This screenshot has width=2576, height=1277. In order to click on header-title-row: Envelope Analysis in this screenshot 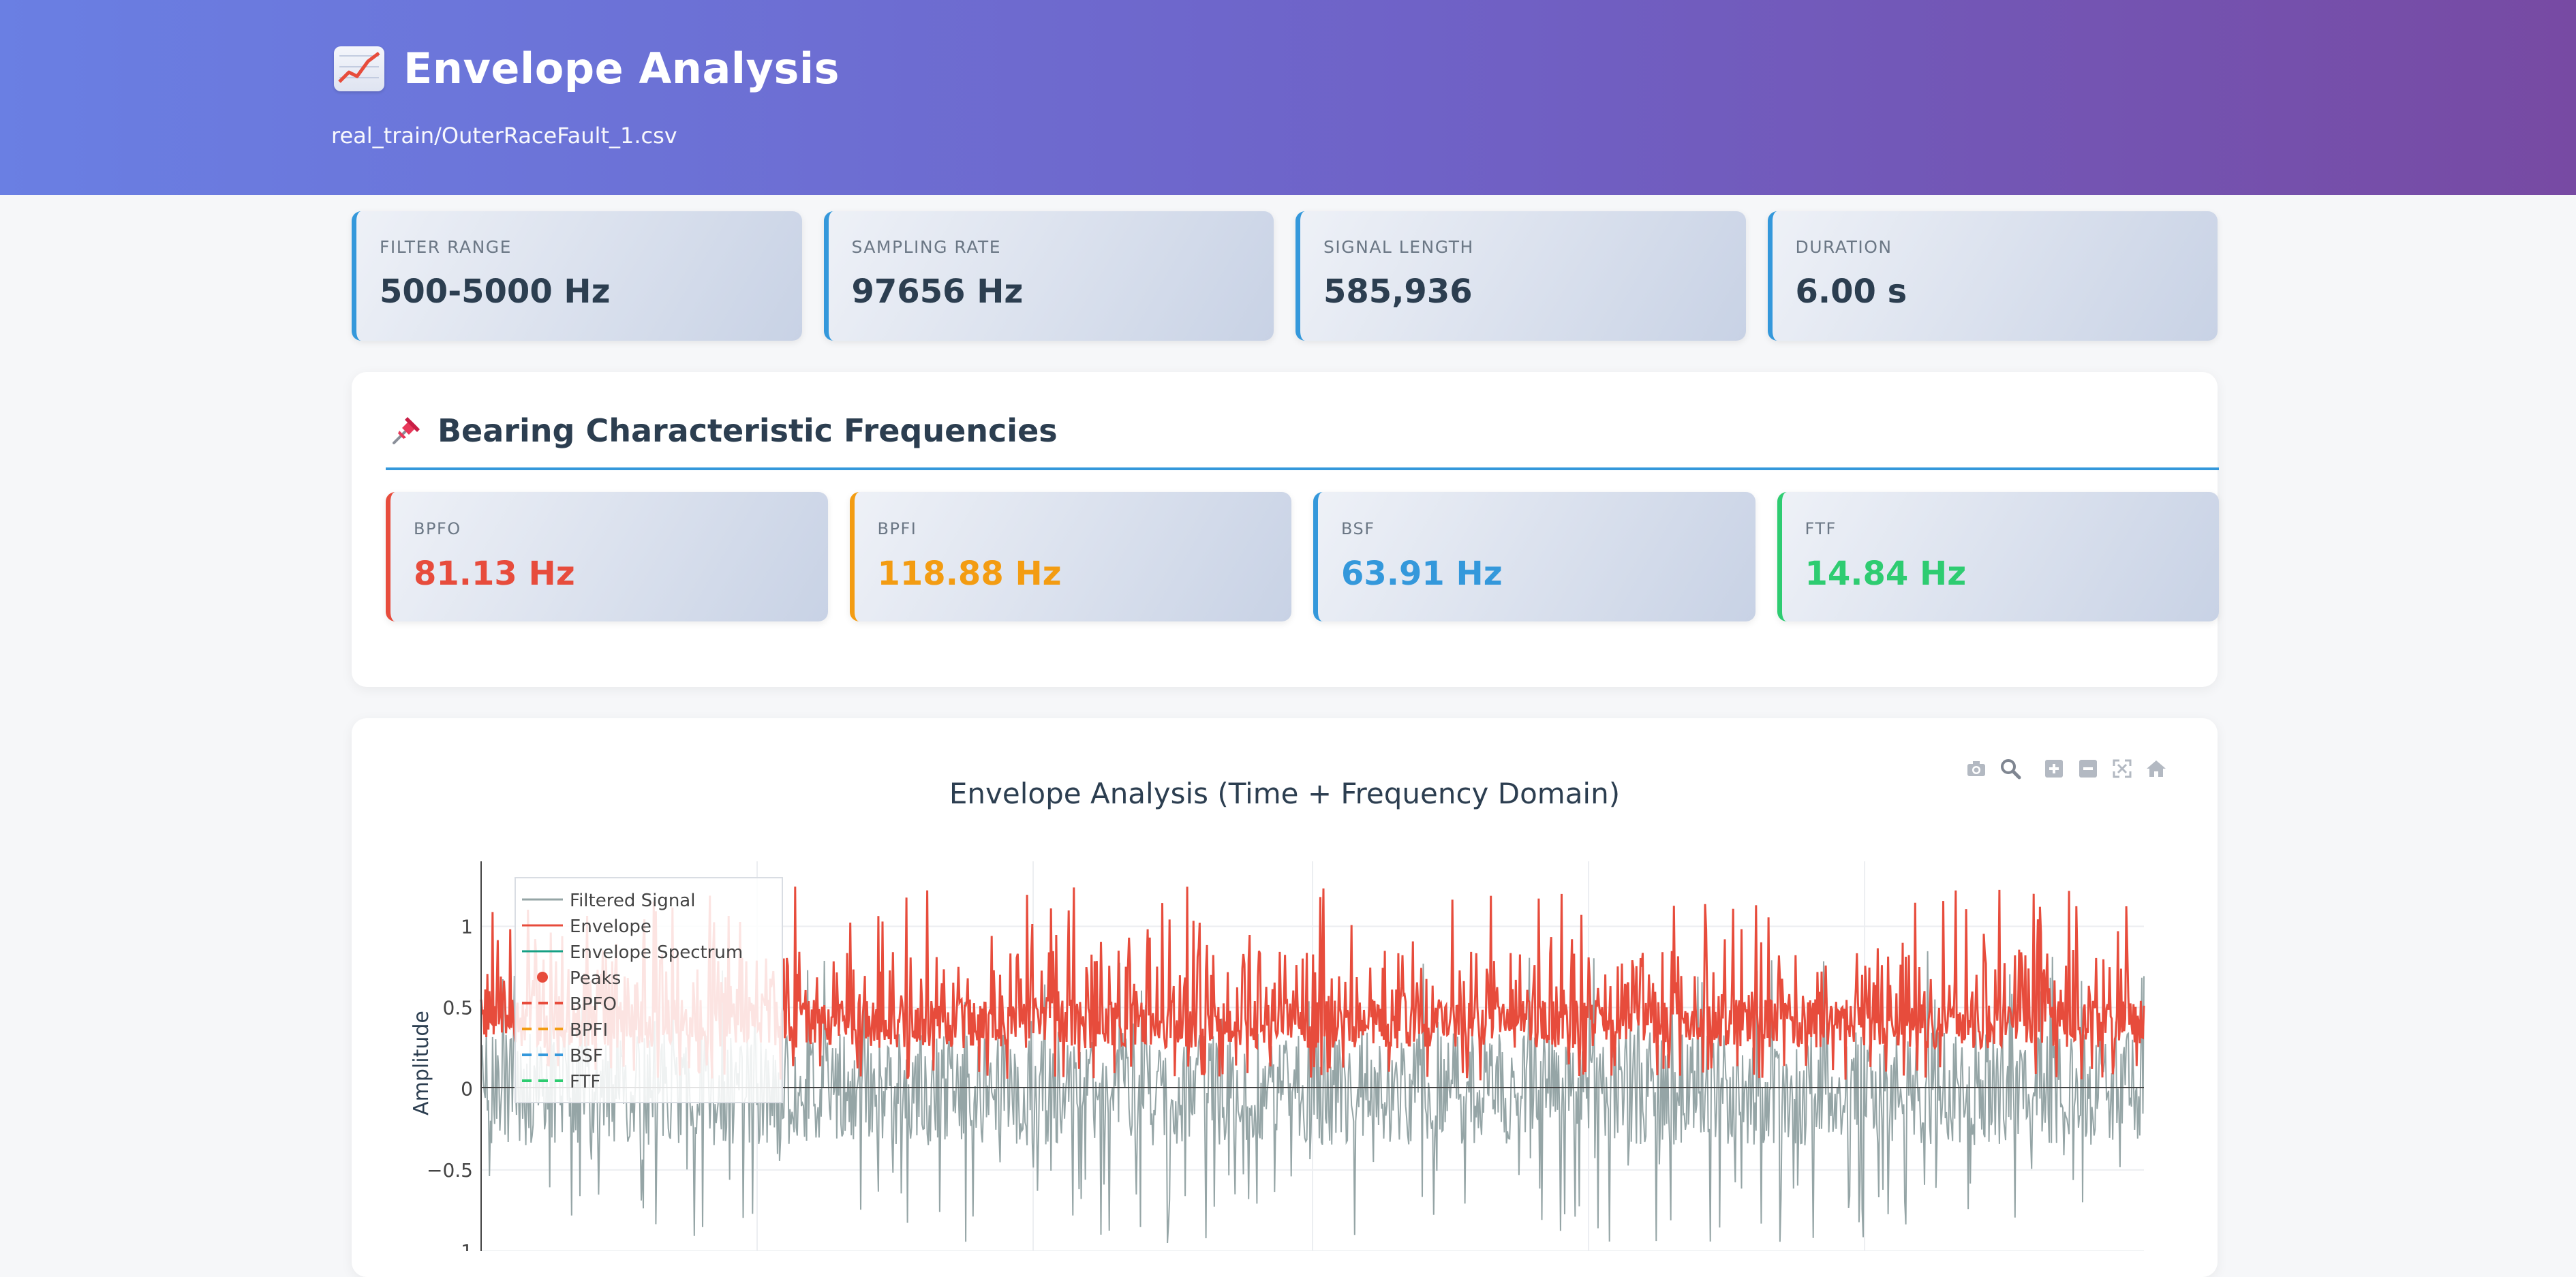, I will do `click(587, 68)`.